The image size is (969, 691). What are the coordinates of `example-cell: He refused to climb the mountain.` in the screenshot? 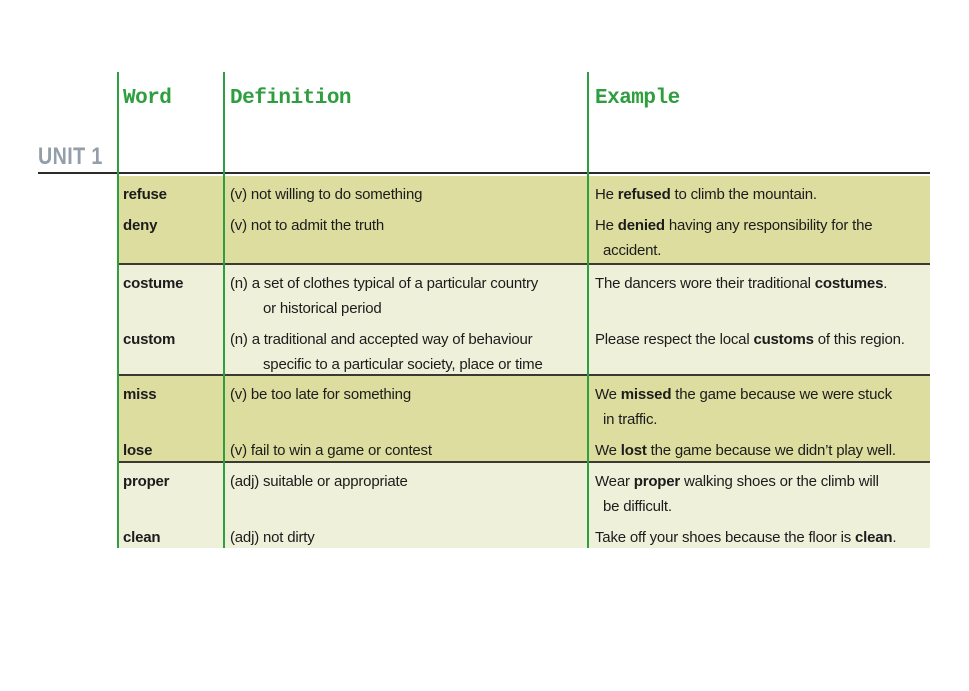 It's located at (758, 194).